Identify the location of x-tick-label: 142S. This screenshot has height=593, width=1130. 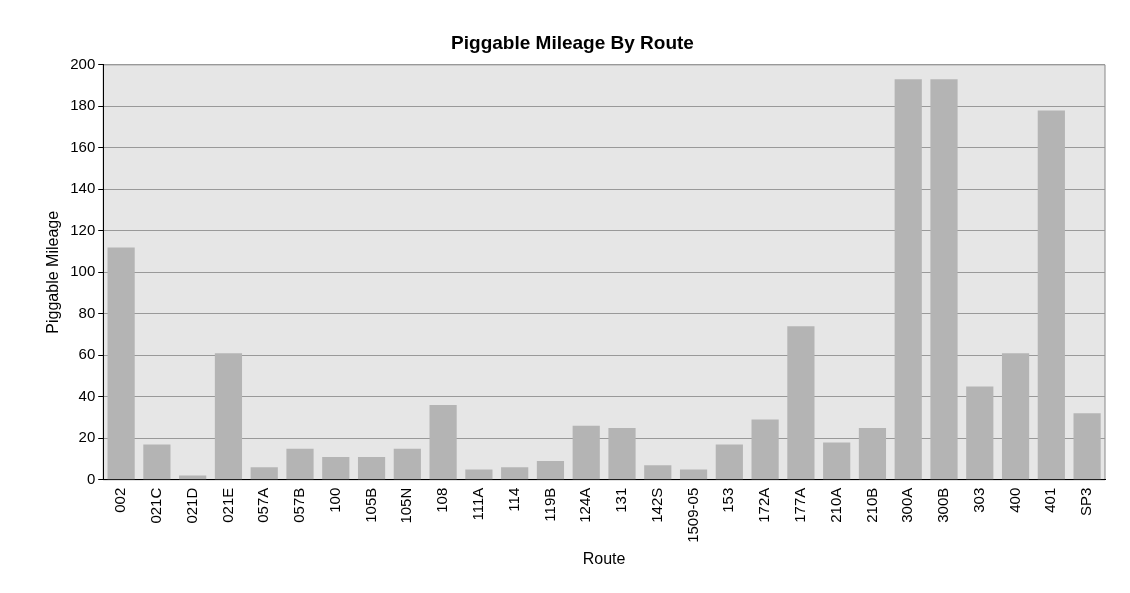
(656, 505).